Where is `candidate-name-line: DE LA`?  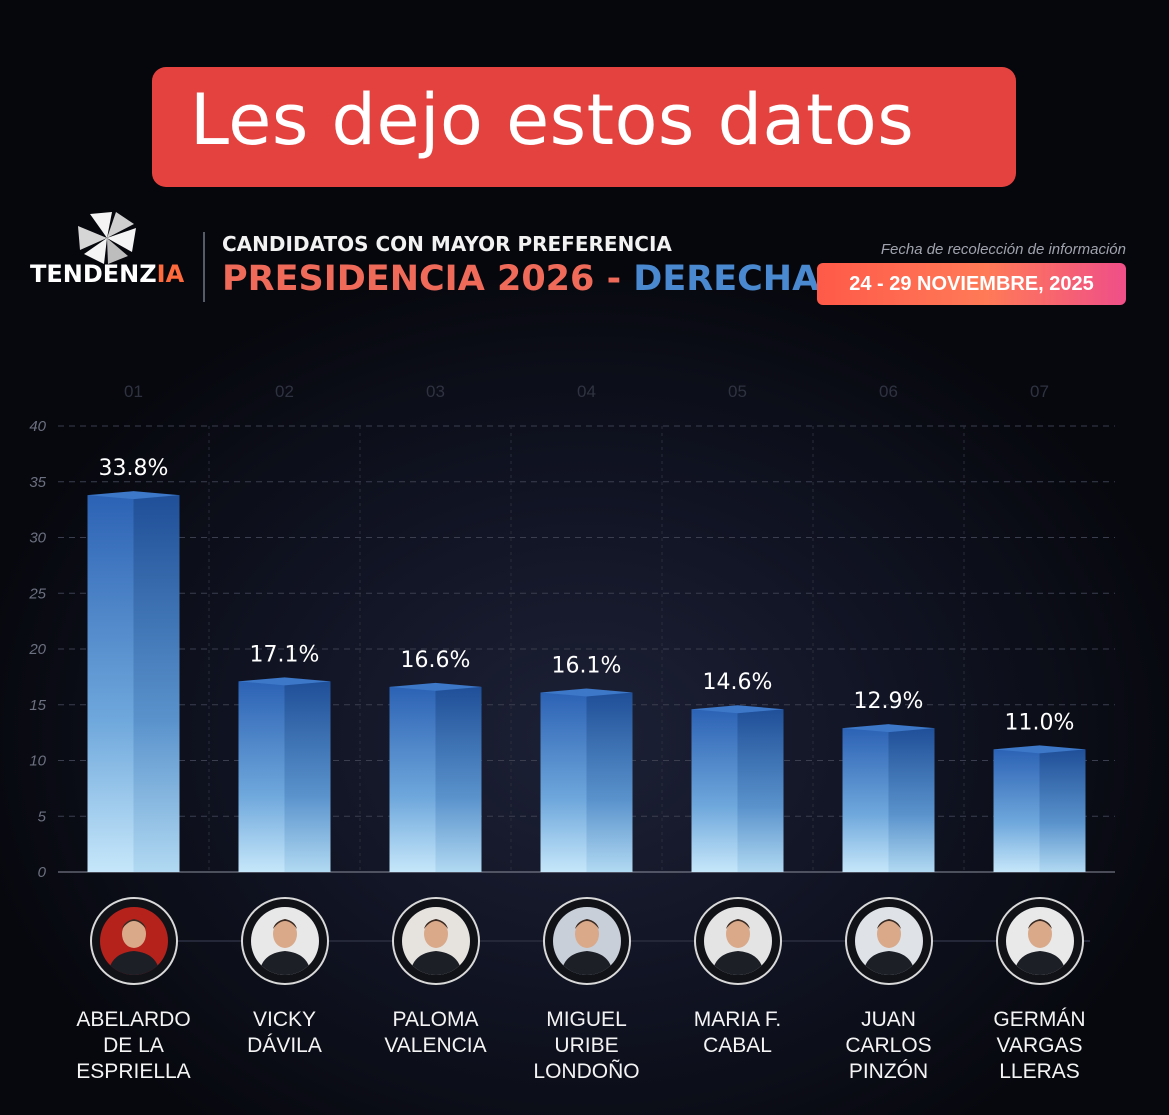 candidate-name-line: DE LA is located at coordinates (133, 1045).